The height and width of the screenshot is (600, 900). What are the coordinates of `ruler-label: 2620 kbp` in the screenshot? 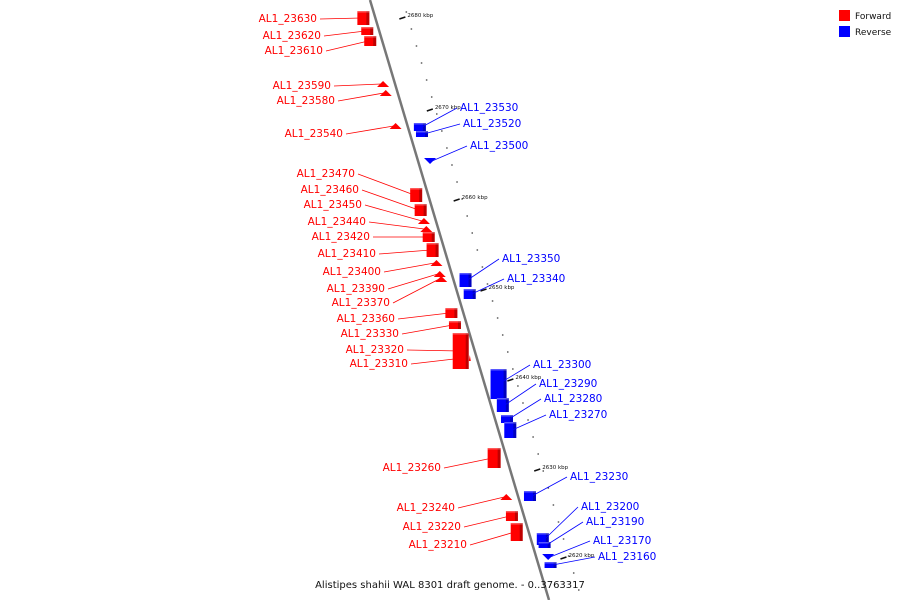 It's located at (581, 556).